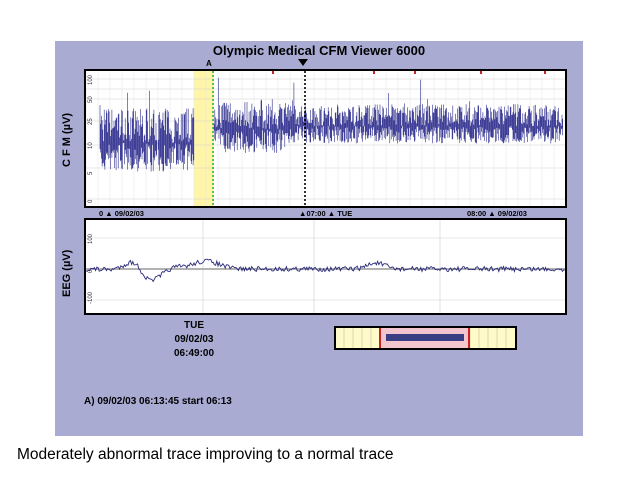 This screenshot has height=478, width=638. Describe the element at coordinates (204, 138) in the screenshot. I see `event-highlight-band` at that location.